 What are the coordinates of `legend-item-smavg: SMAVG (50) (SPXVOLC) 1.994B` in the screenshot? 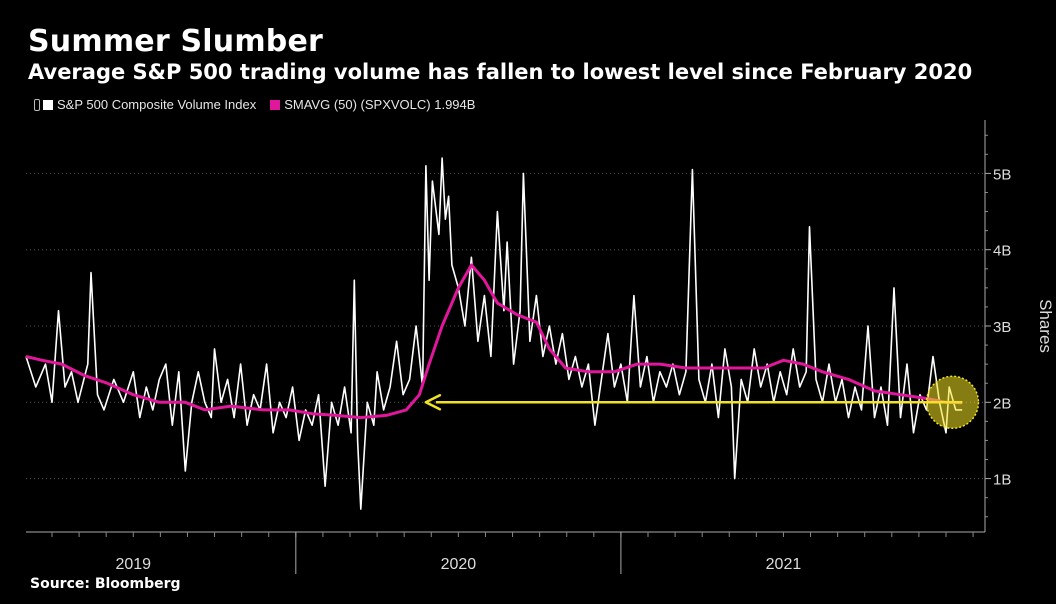 It's located at (372, 104).